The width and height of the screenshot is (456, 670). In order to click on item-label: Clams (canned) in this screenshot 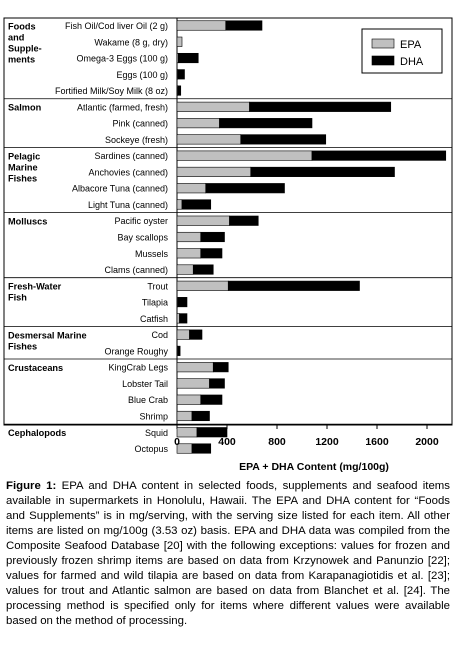, I will do `click(136, 270)`.